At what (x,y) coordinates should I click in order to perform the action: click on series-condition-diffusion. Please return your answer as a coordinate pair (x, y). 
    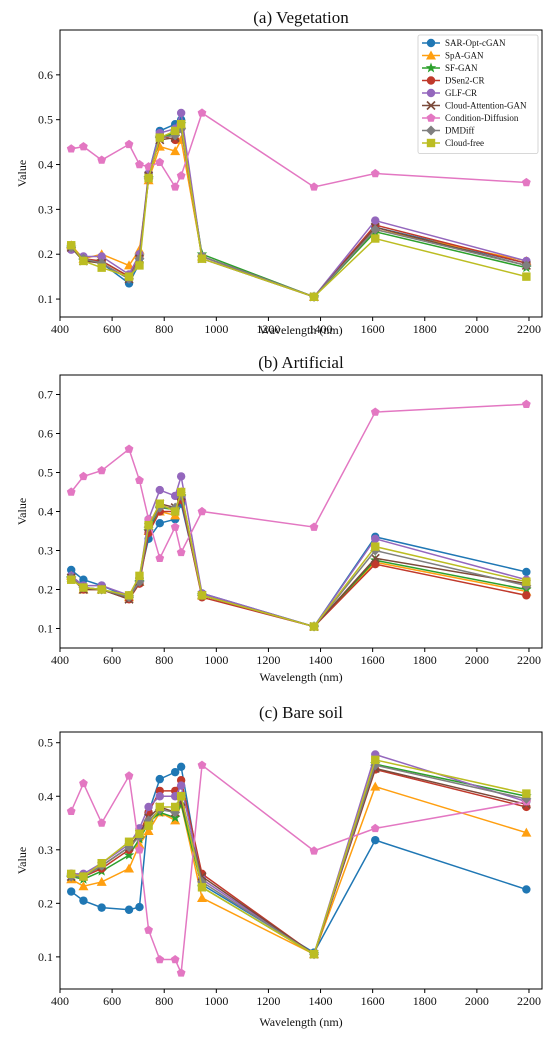
    Looking at the image, I should click on (298, 481).